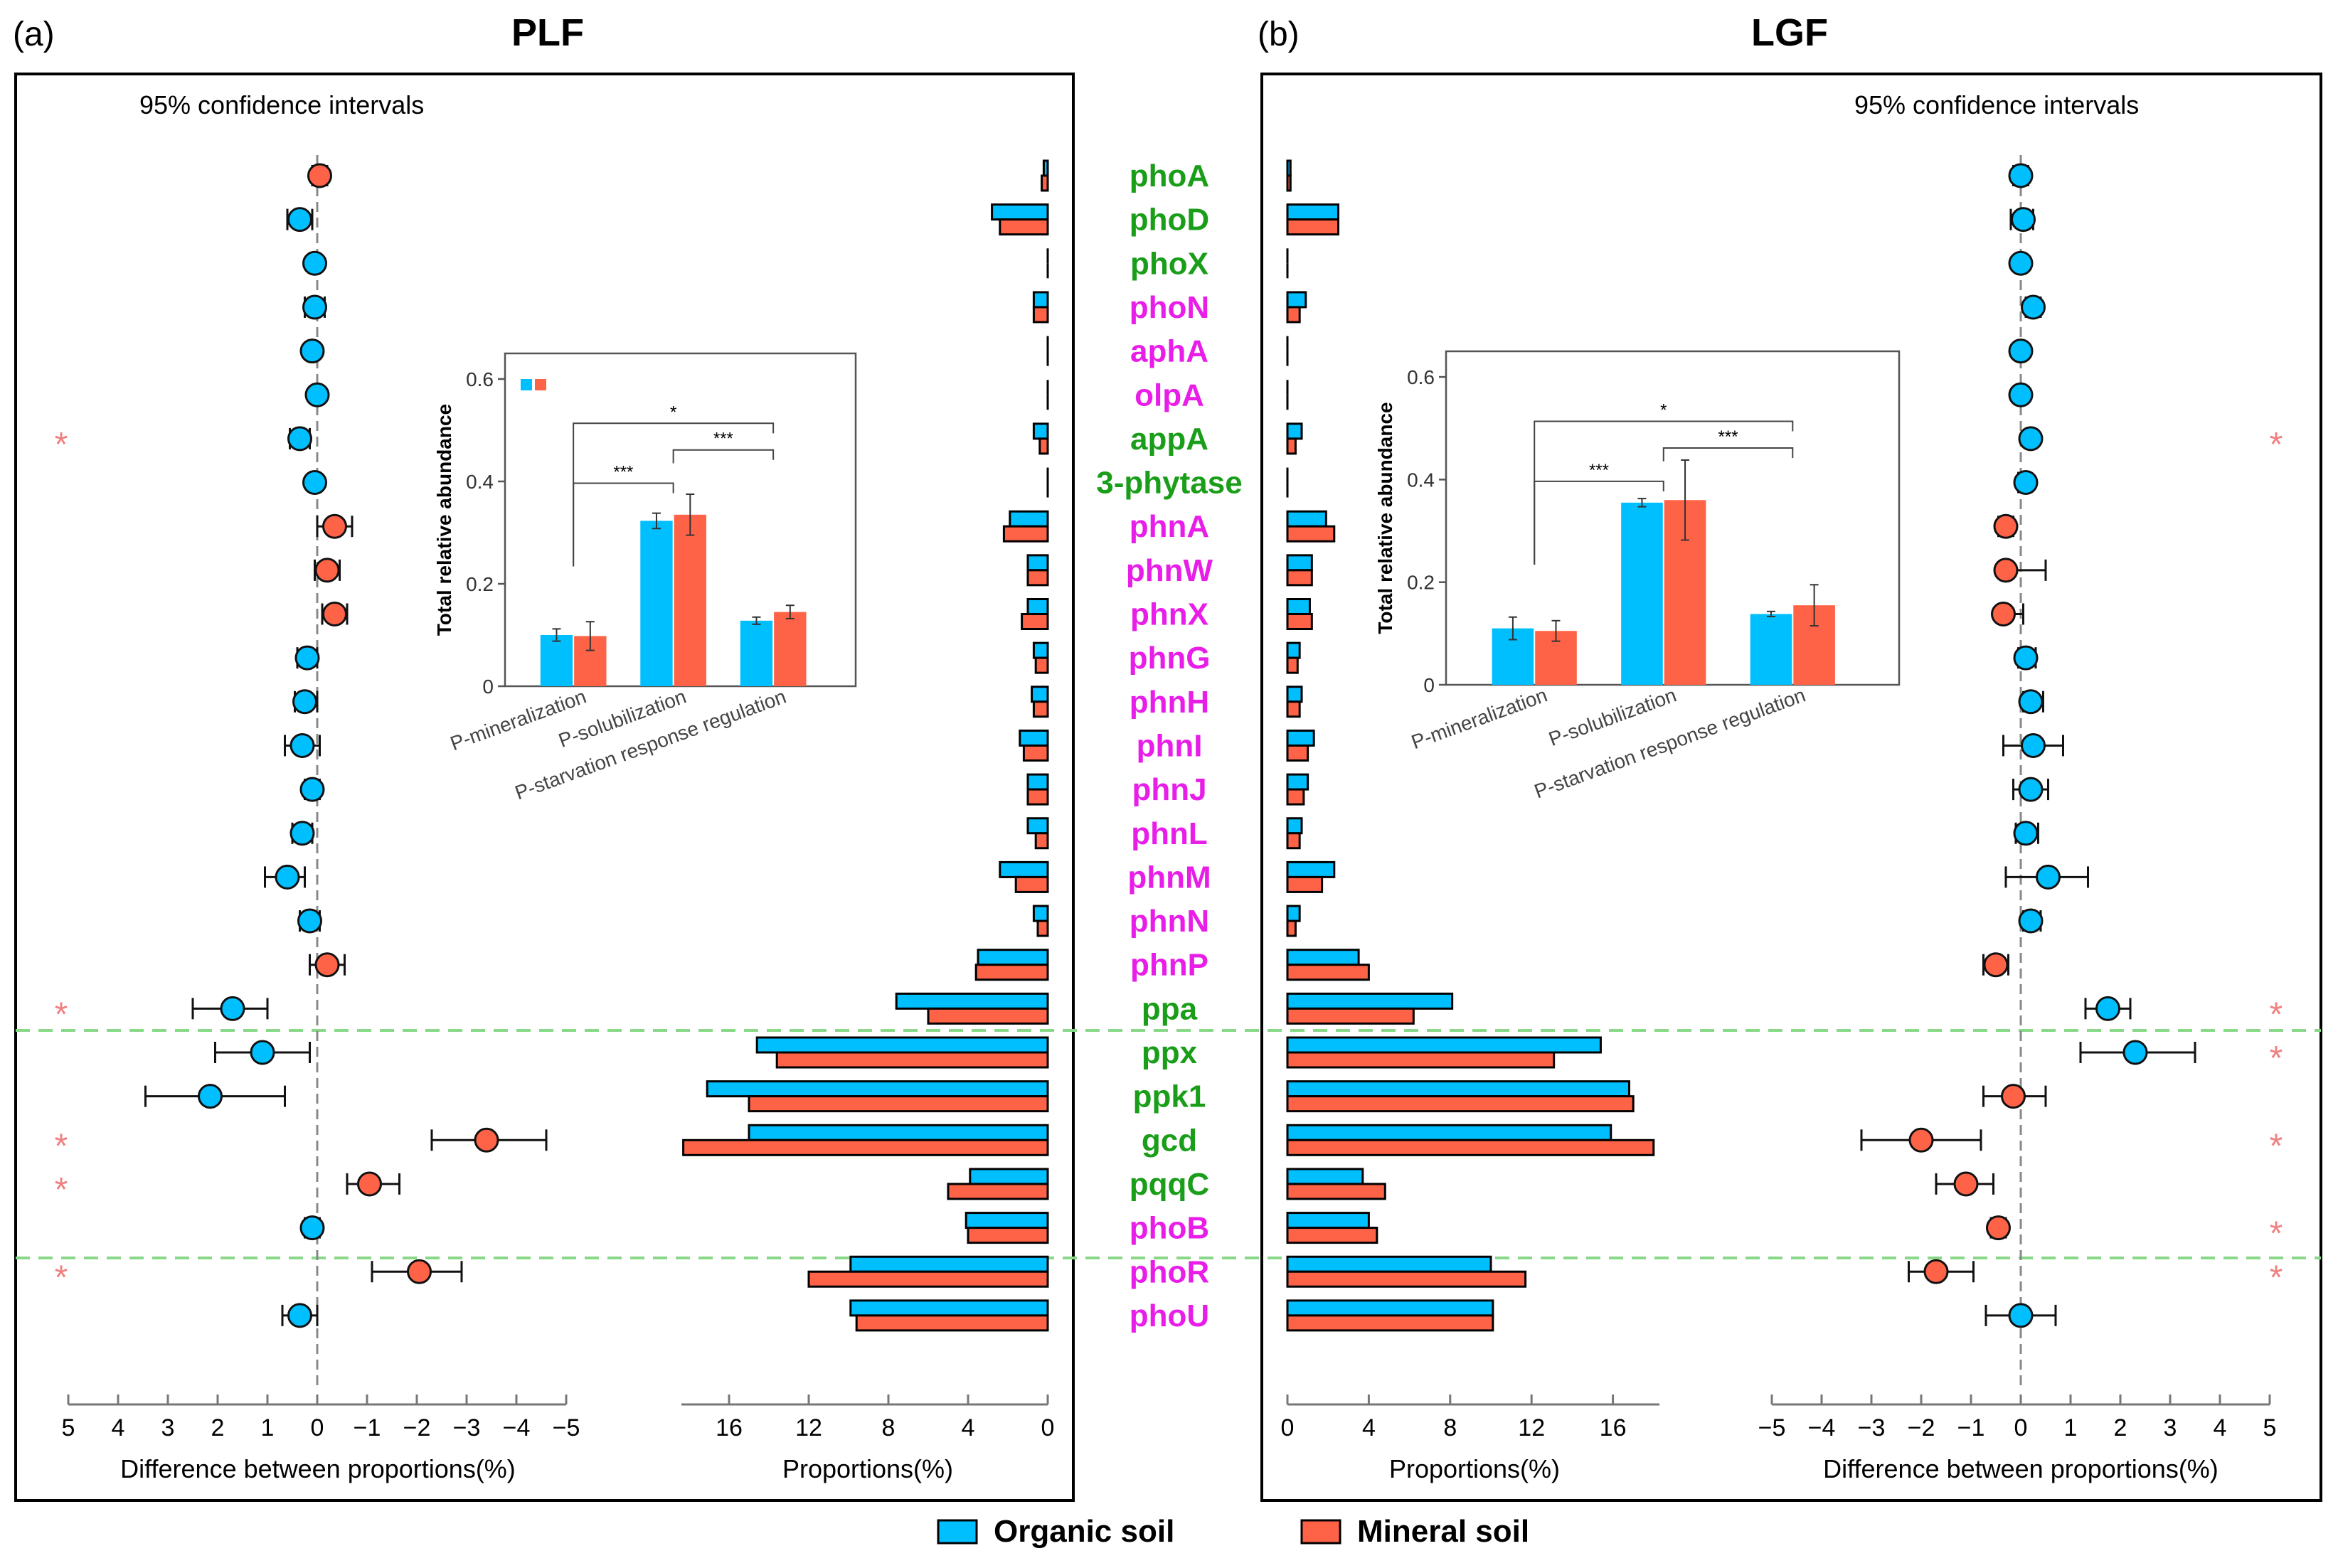 The image size is (2338, 1568). I want to click on legend-mineral-label: Mineral soil, so click(1443, 1531).